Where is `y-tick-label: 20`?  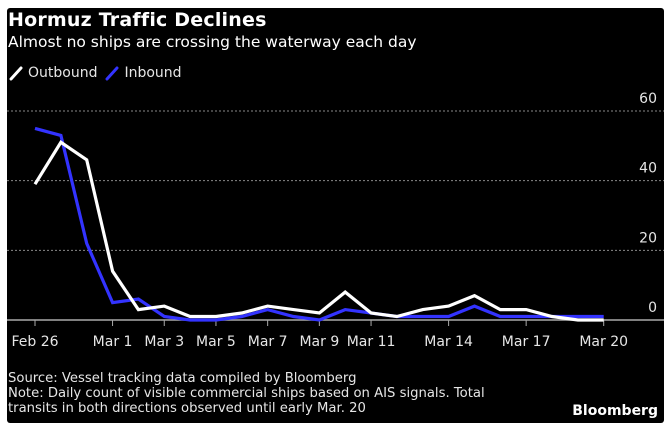
y-tick-label: 20 is located at coordinates (648, 238).